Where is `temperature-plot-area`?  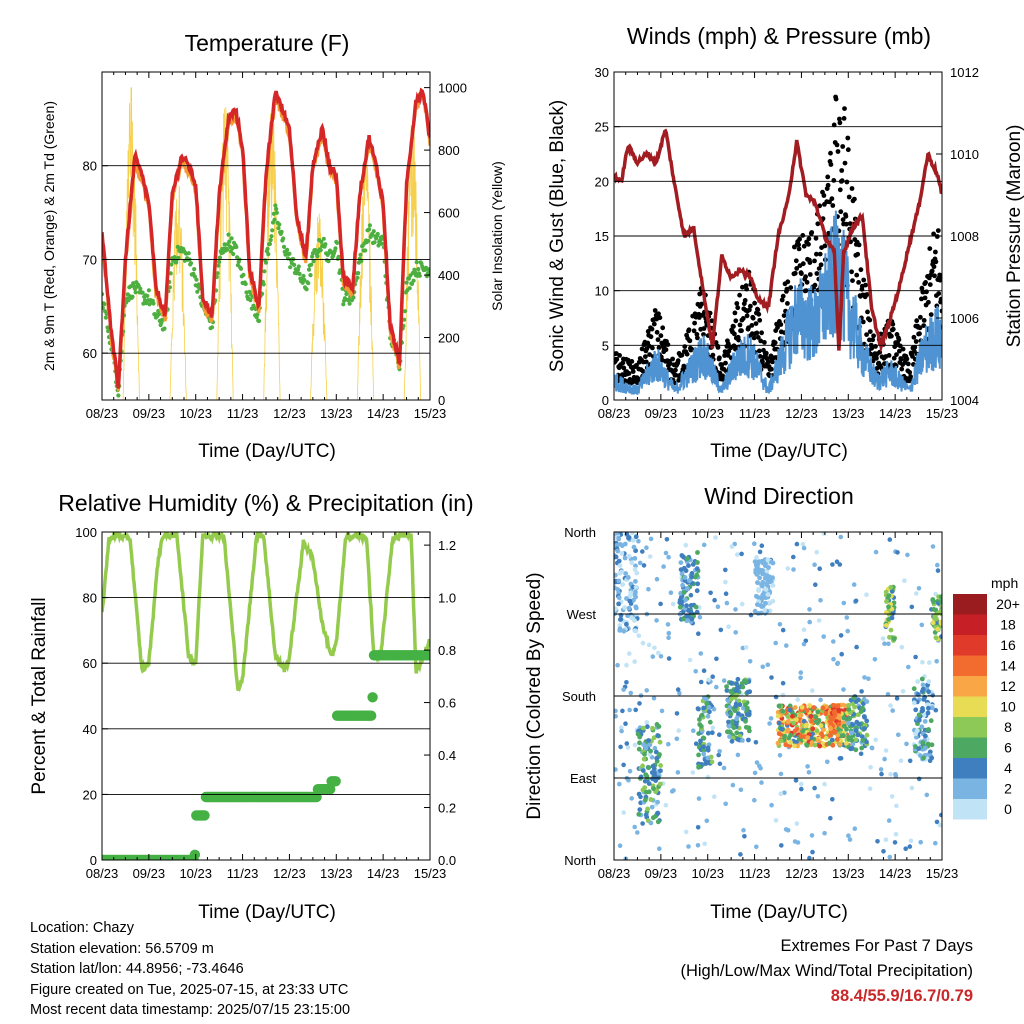 temperature-plot-area is located at coordinates (266, 243).